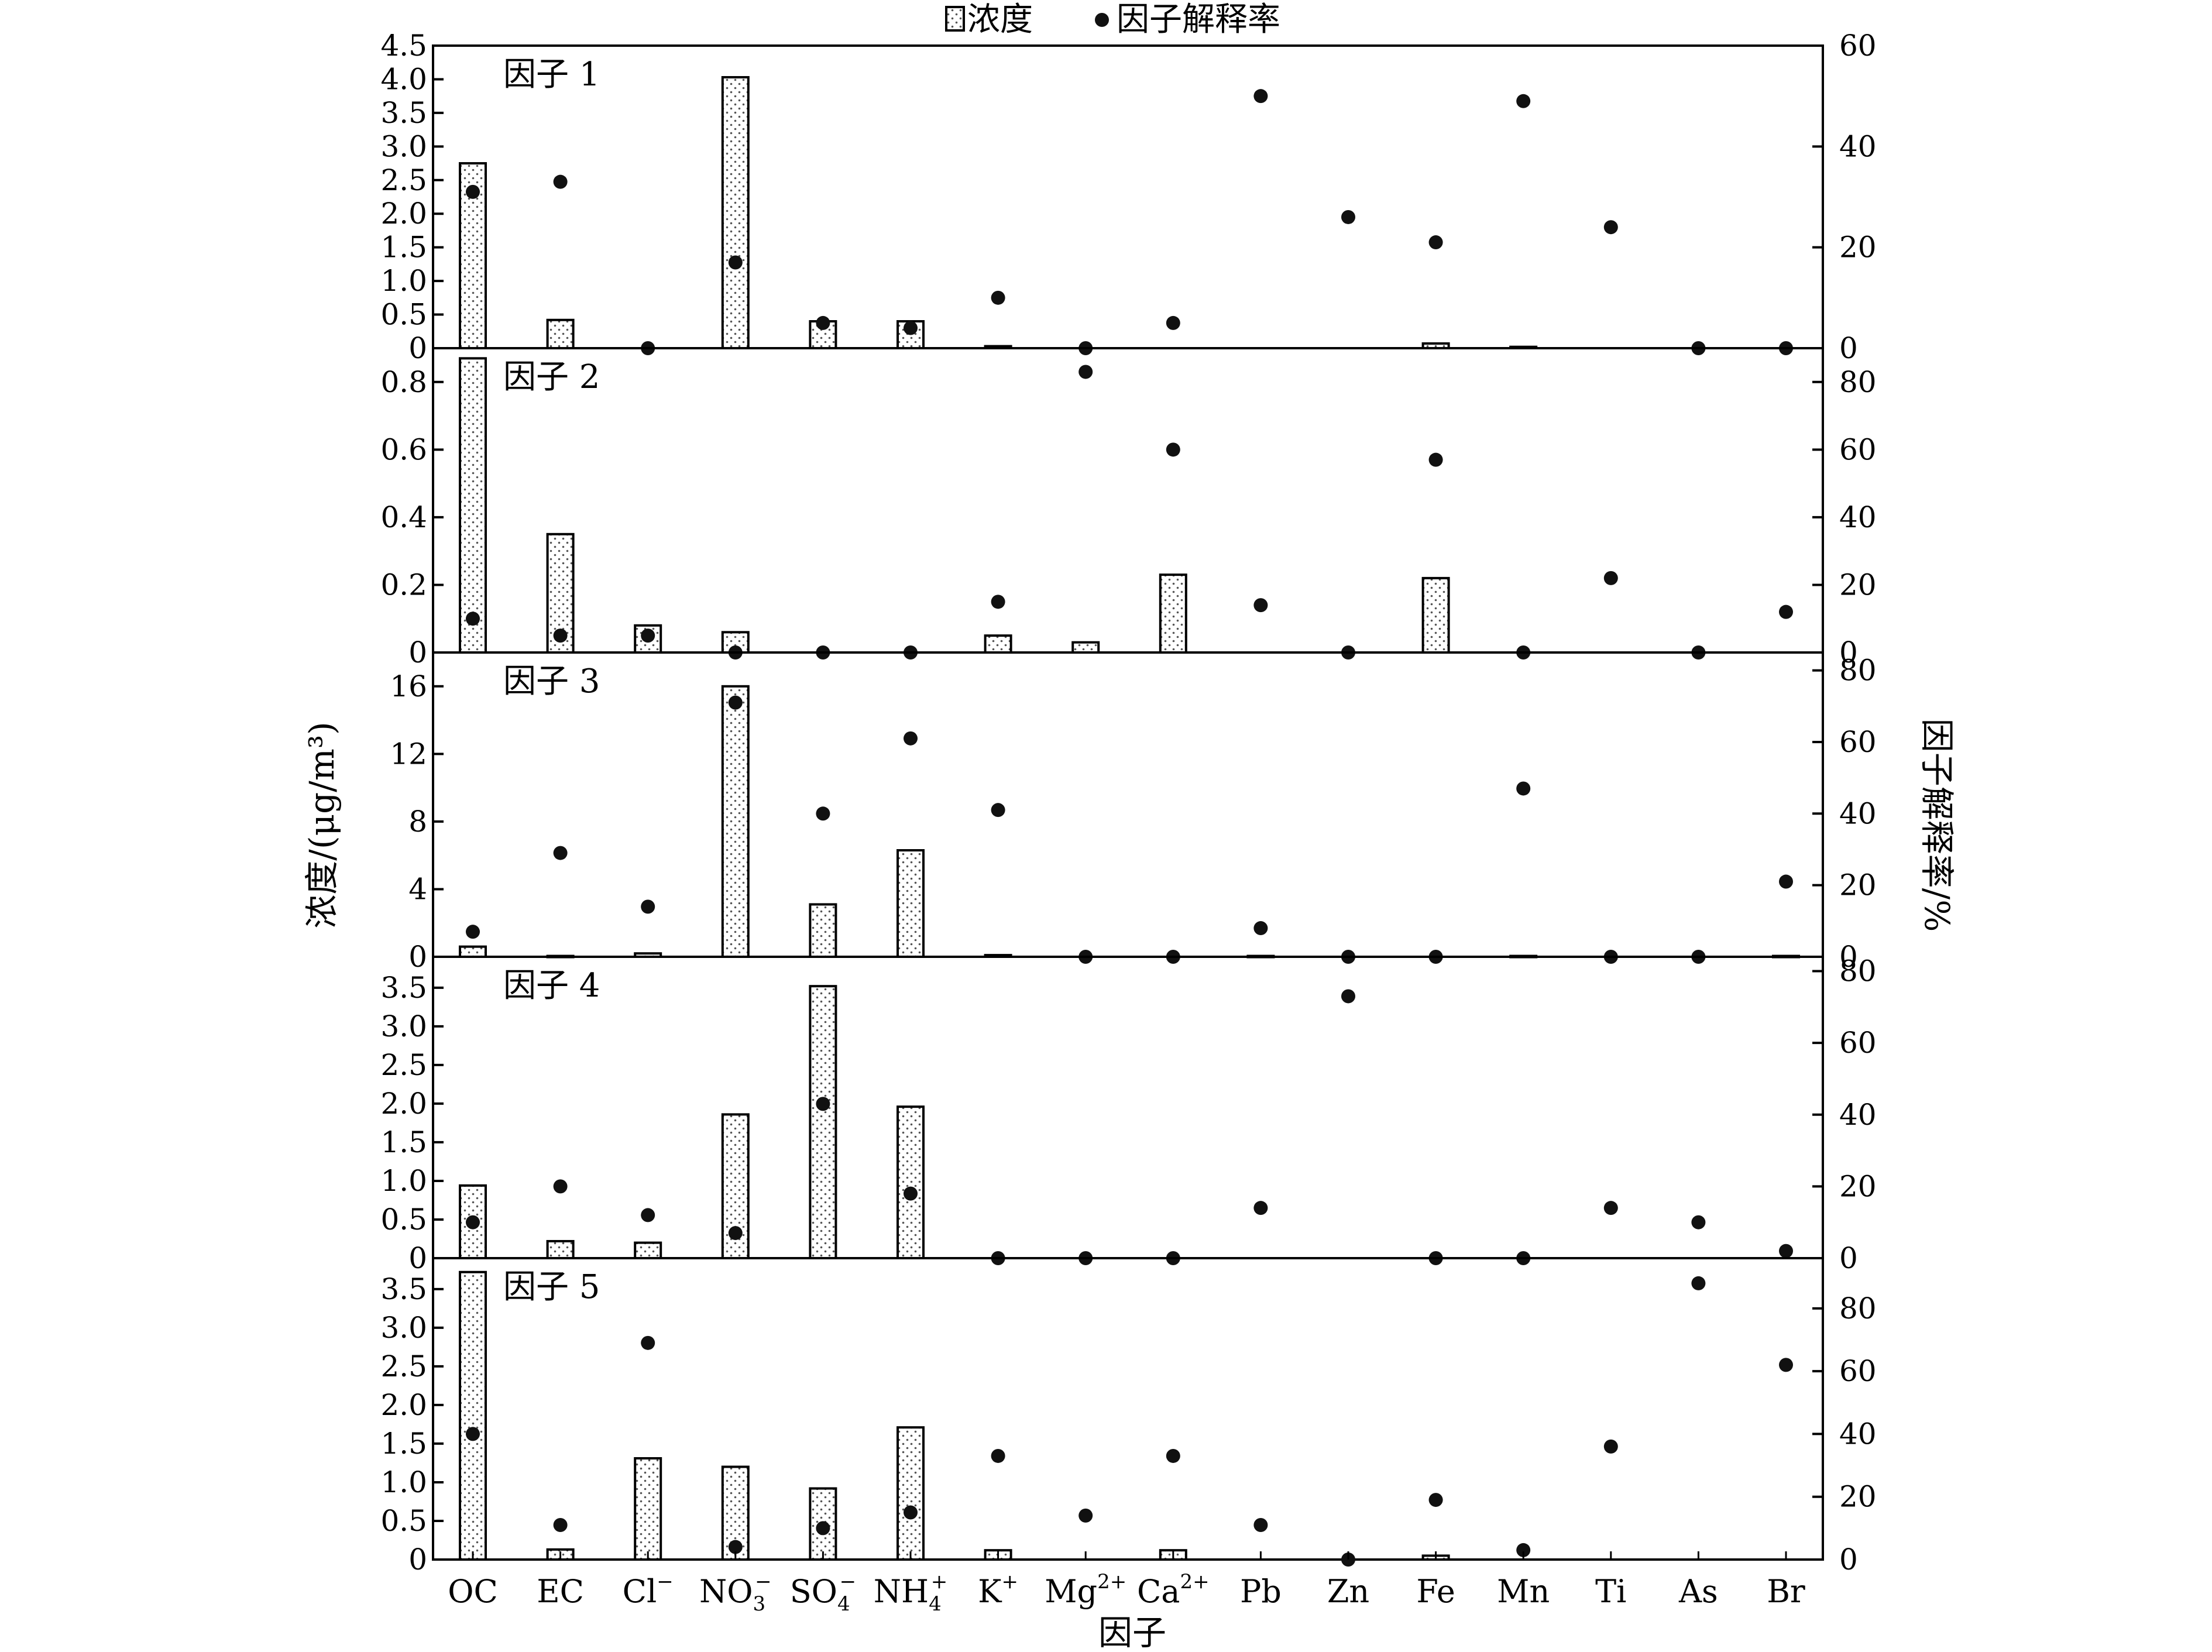 The width and height of the screenshot is (2212, 1652). Describe the element at coordinates (1112, 20) in the screenshot. I see `legend: 浓度 因子解释率` at that location.